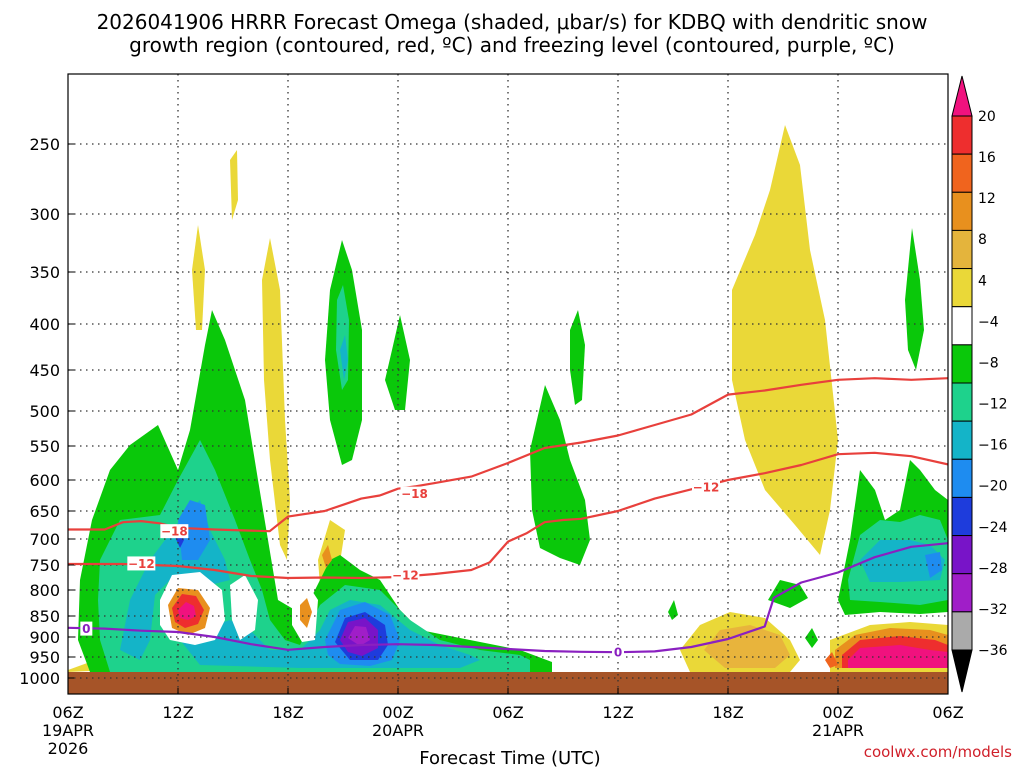 This screenshot has width=1024, height=768. Describe the element at coordinates (44, 446) in the screenshot. I see `y-tick-label: 550` at that location.